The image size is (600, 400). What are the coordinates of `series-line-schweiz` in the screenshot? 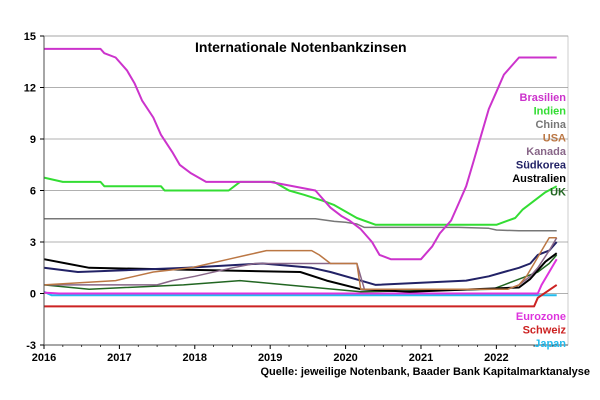 It's located at (301, 296).